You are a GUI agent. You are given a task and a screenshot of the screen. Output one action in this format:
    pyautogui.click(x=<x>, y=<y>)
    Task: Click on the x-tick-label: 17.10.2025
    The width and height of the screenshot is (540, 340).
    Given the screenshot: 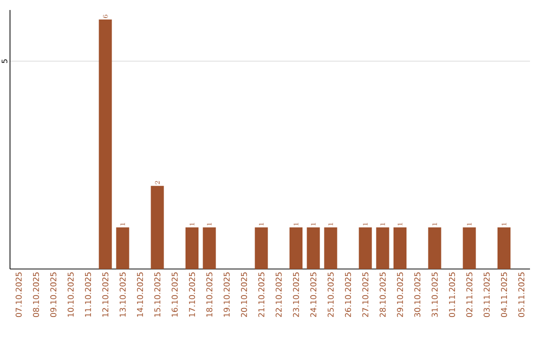 What is the action you would take?
    pyautogui.click(x=192, y=294)
    